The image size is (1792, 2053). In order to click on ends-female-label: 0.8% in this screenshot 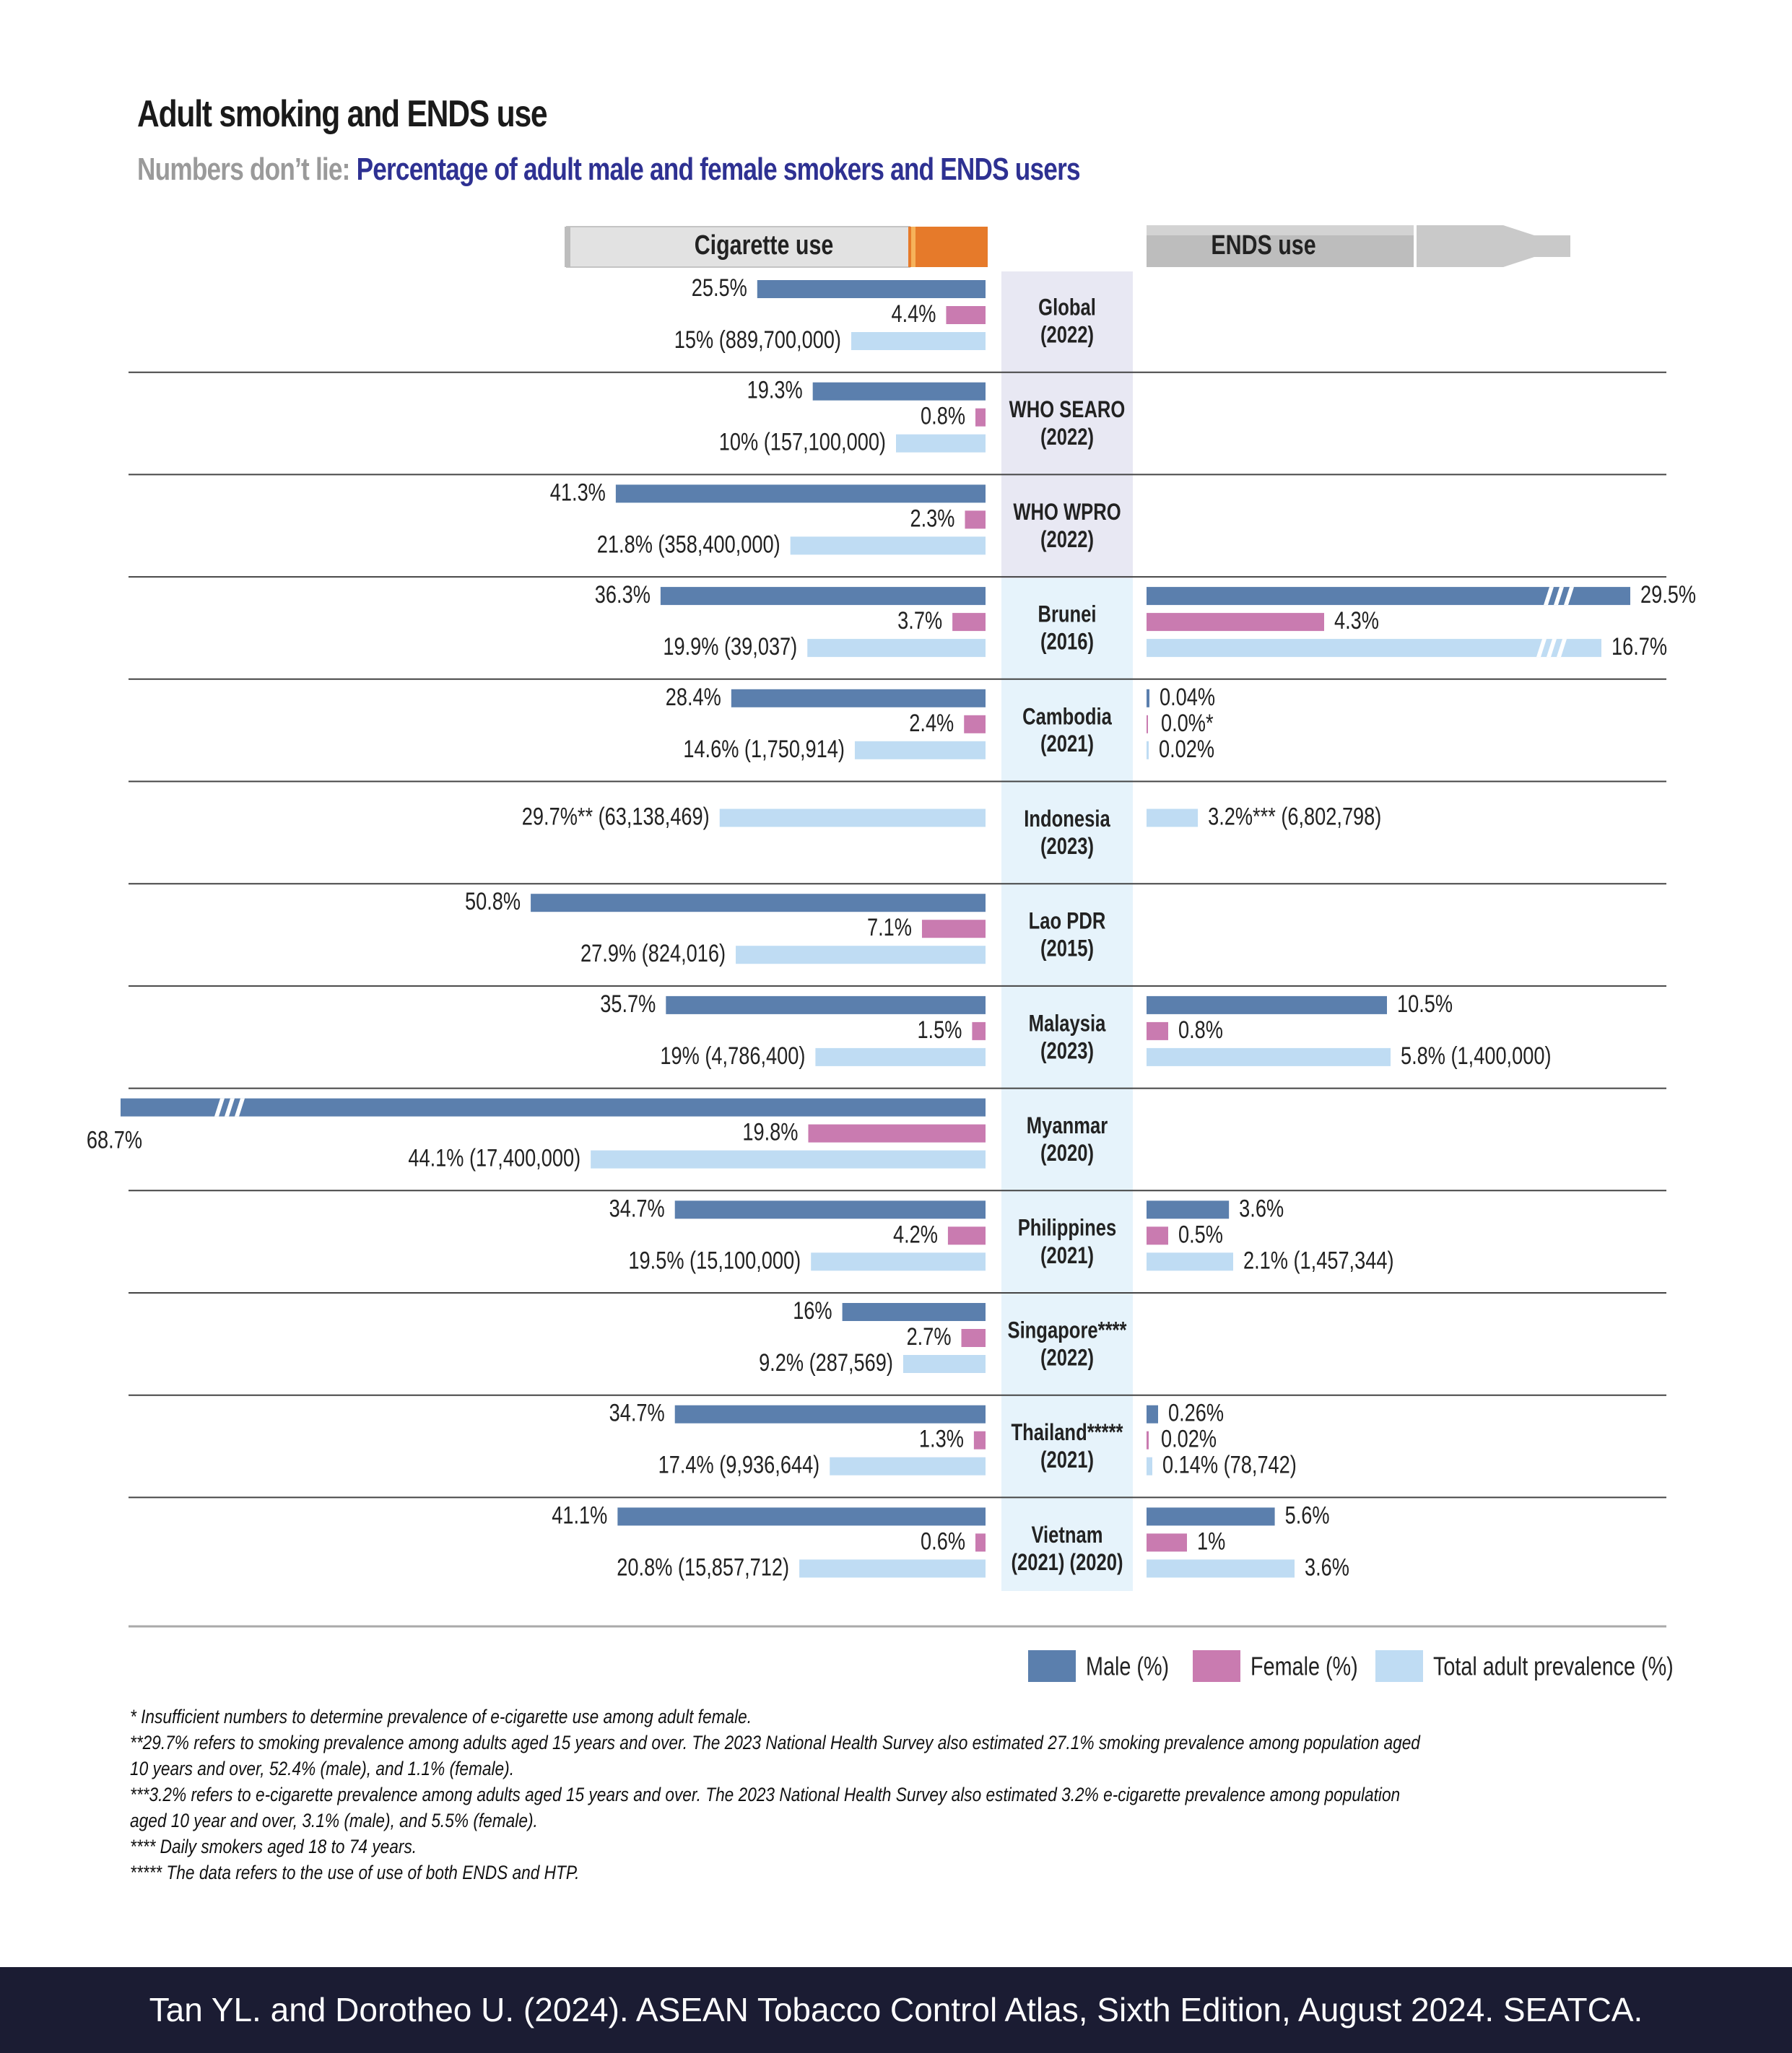, I will do `click(1200, 1030)`.